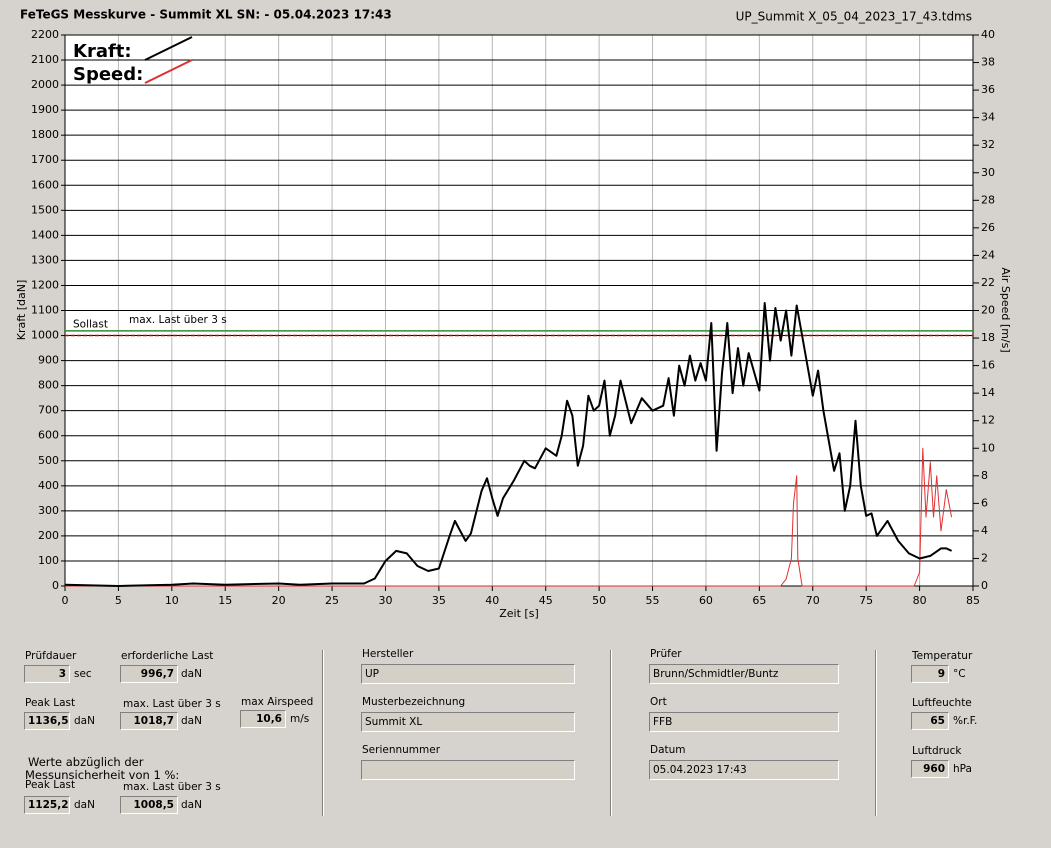  Describe the element at coordinates (178, 320) in the screenshot. I see `reference-label: max. Last über 3 s` at that location.